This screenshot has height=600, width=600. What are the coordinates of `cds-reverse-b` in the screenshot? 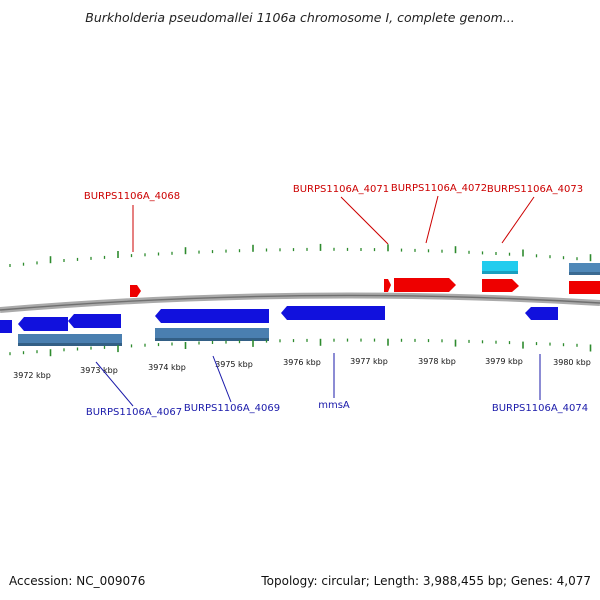 It's located at (212, 334).